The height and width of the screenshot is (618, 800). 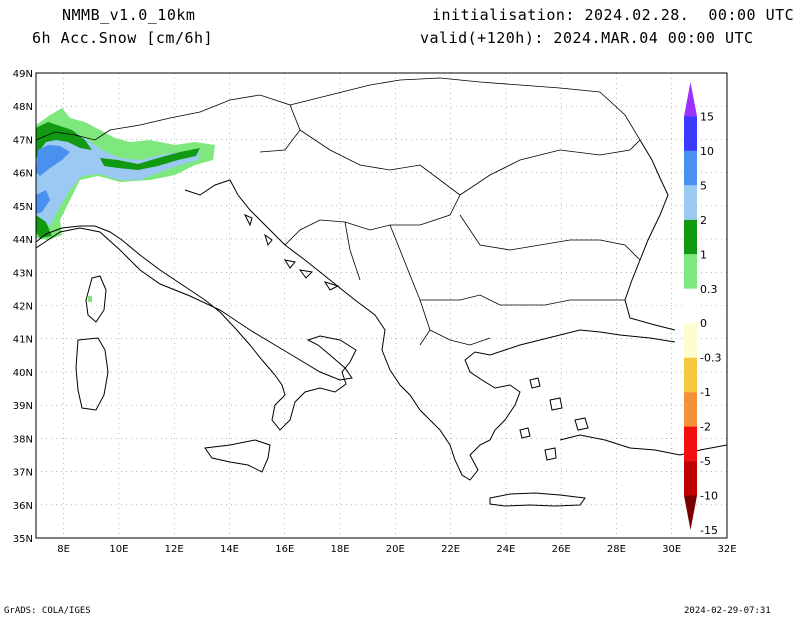 I want to click on colorbar-label: 5, so click(x=703, y=185).